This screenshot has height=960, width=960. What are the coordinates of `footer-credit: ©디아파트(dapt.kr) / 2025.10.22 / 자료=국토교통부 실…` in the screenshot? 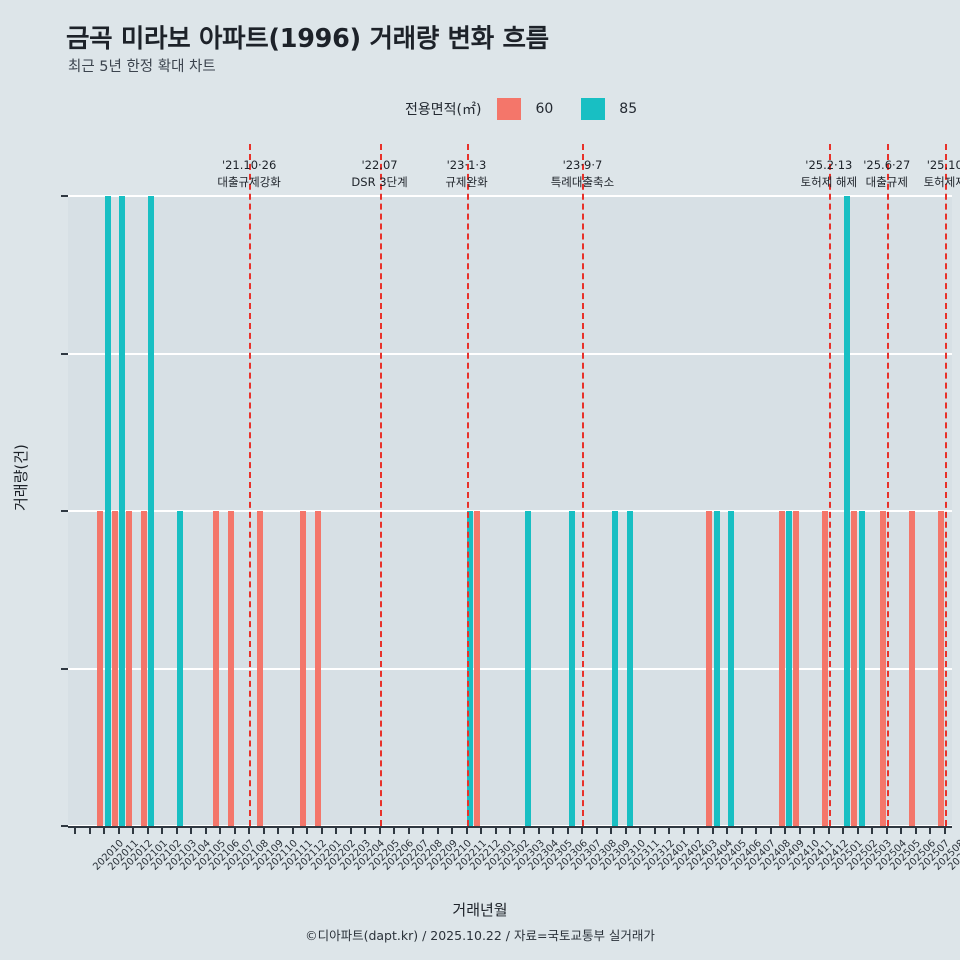 It's located at (480, 935).